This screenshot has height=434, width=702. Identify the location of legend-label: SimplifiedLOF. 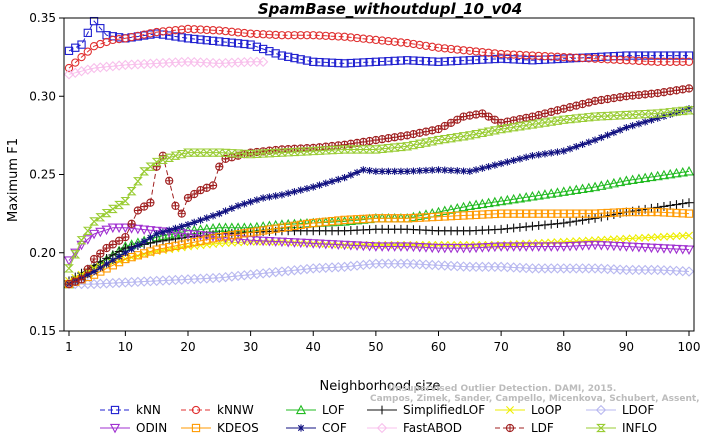
(444, 410).